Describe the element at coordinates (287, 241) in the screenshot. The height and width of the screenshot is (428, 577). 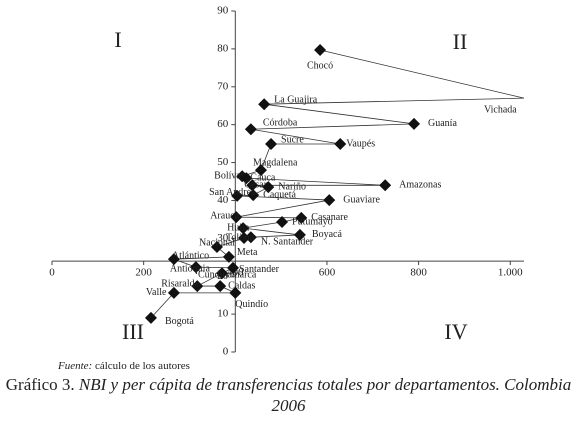
I see `point-label: N. Santander` at that location.